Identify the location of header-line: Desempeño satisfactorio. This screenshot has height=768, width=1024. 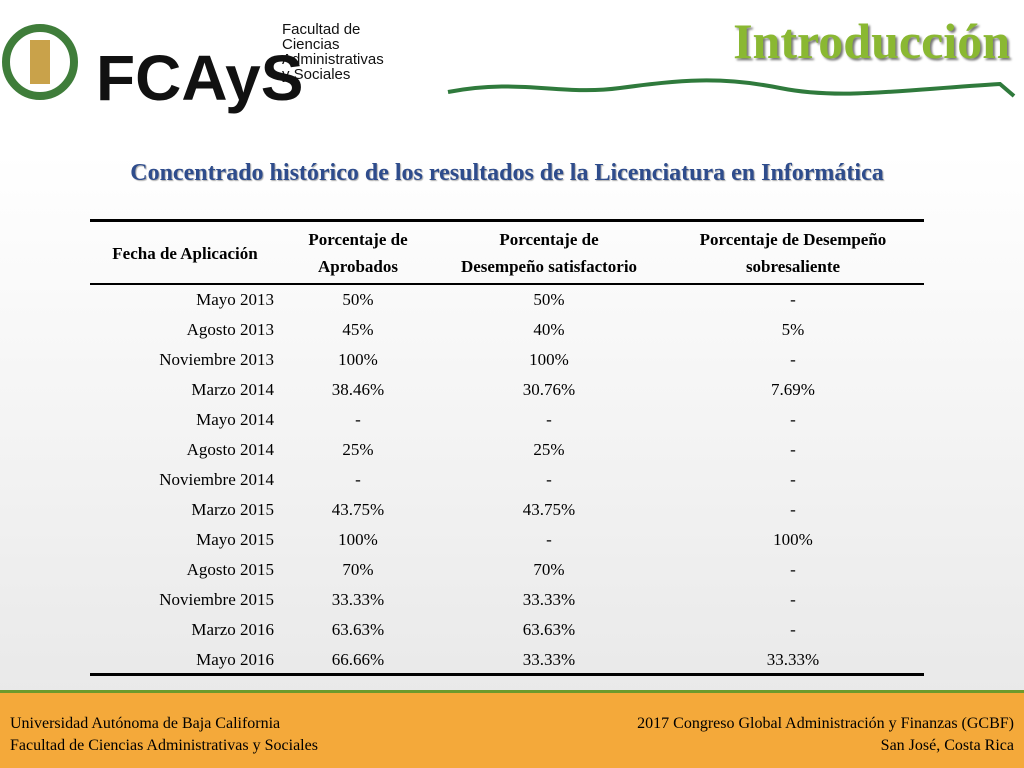
(549, 266).